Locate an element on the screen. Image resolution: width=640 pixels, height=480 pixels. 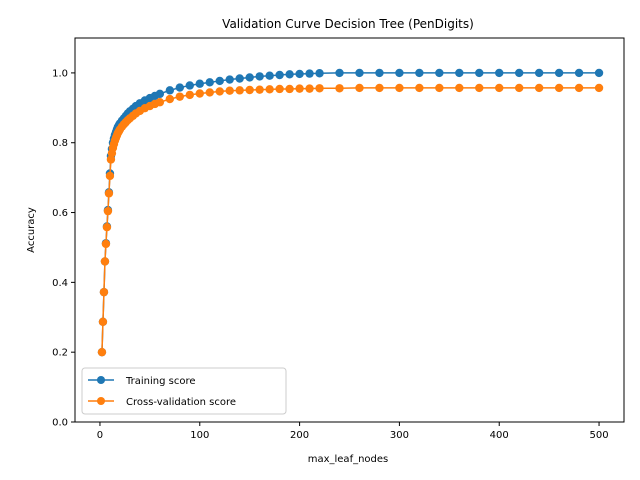
y-tick-label: 0.0 is located at coordinates (60, 423).